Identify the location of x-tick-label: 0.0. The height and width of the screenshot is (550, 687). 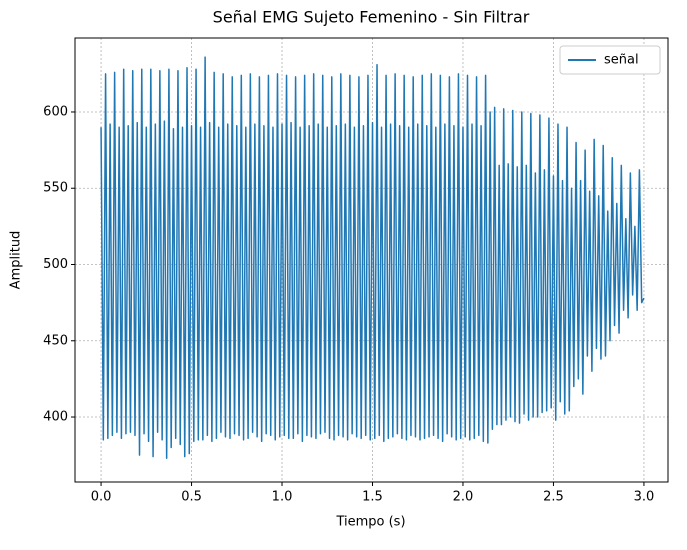
(101, 497).